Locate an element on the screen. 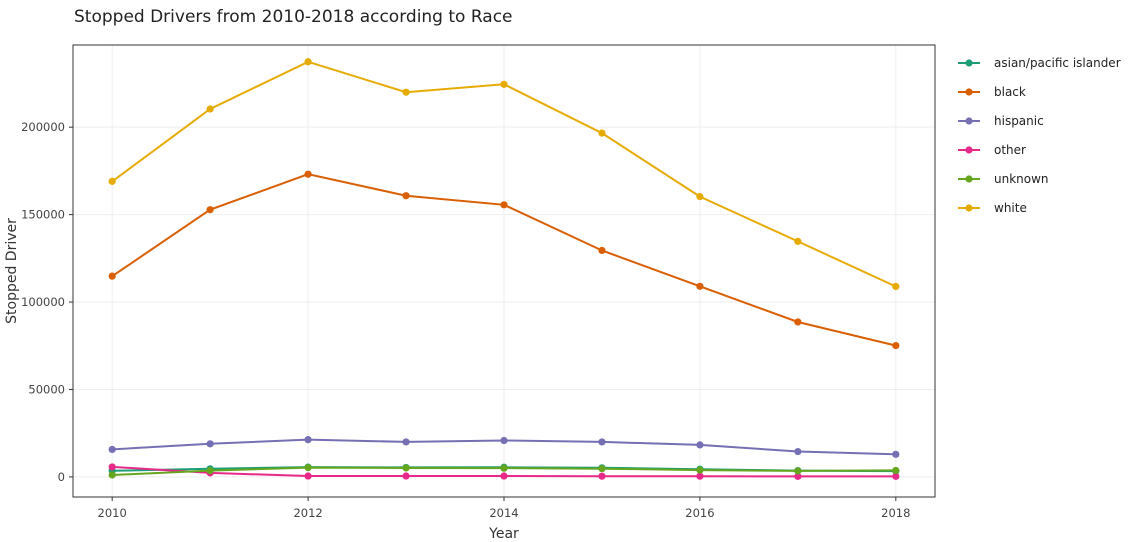 The width and height of the screenshot is (1133, 542). legend-item-black: black is located at coordinates (992, 92).